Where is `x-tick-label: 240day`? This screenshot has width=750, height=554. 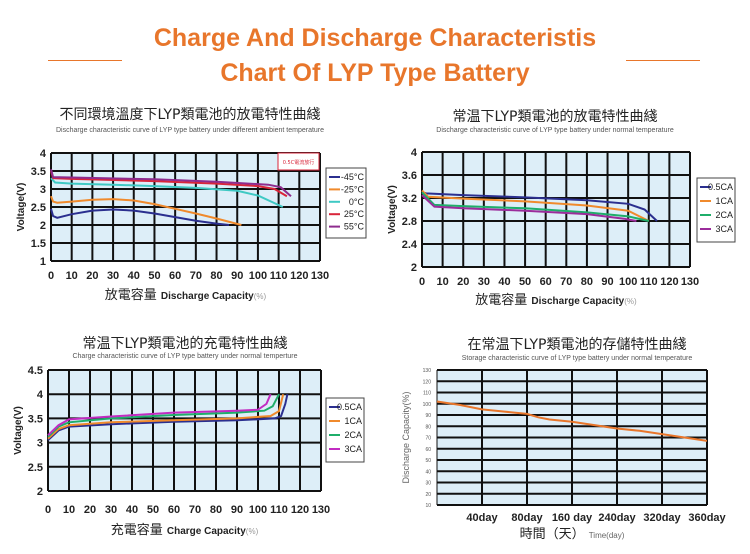 x-tick-label: 240day is located at coordinates (617, 518).